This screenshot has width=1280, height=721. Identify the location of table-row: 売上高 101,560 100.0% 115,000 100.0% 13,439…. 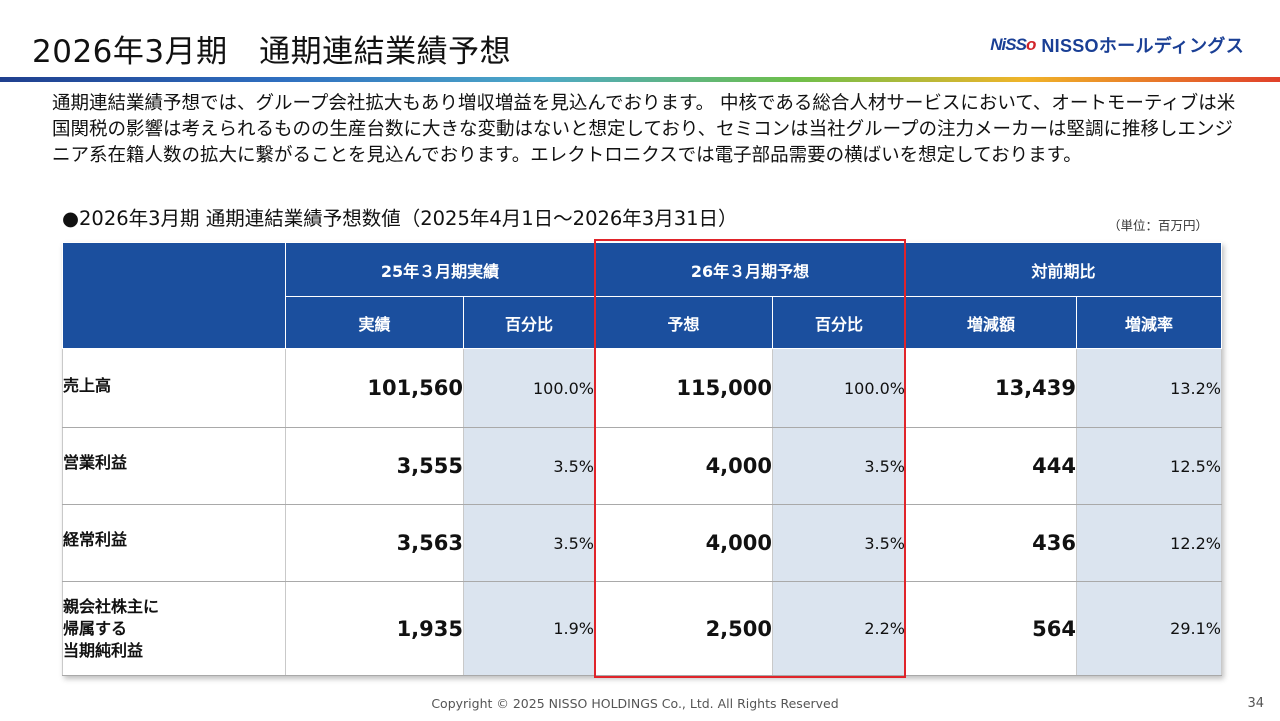
(642, 388).